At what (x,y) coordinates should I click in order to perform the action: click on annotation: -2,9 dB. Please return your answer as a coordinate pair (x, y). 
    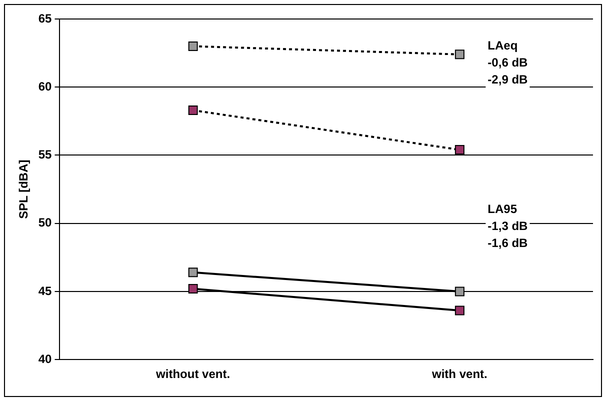
    Looking at the image, I should click on (508, 79).